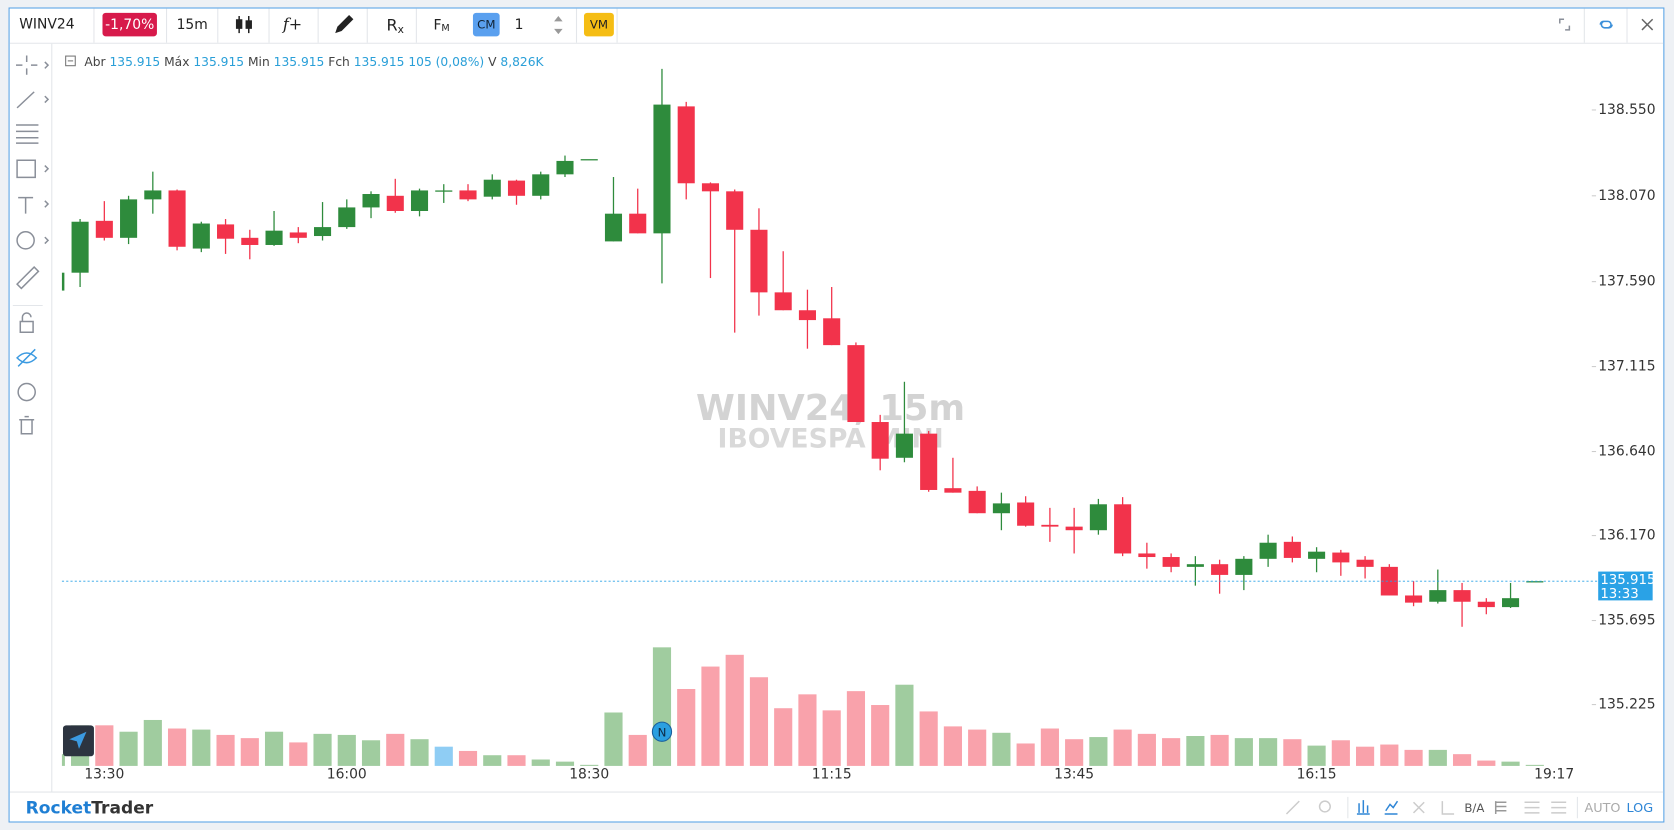  What do you see at coordinates (662, 731) in the screenshot?
I see `event-marker` at bounding box center [662, 731].